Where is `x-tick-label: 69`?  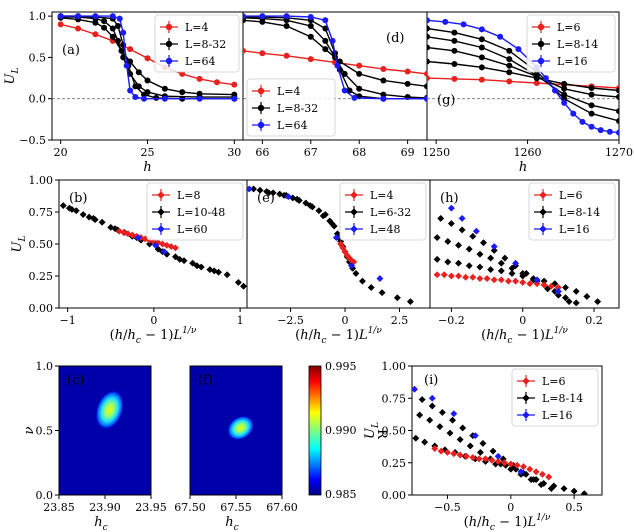
x-tick-label: 69 is located at coordinates (408, 152).